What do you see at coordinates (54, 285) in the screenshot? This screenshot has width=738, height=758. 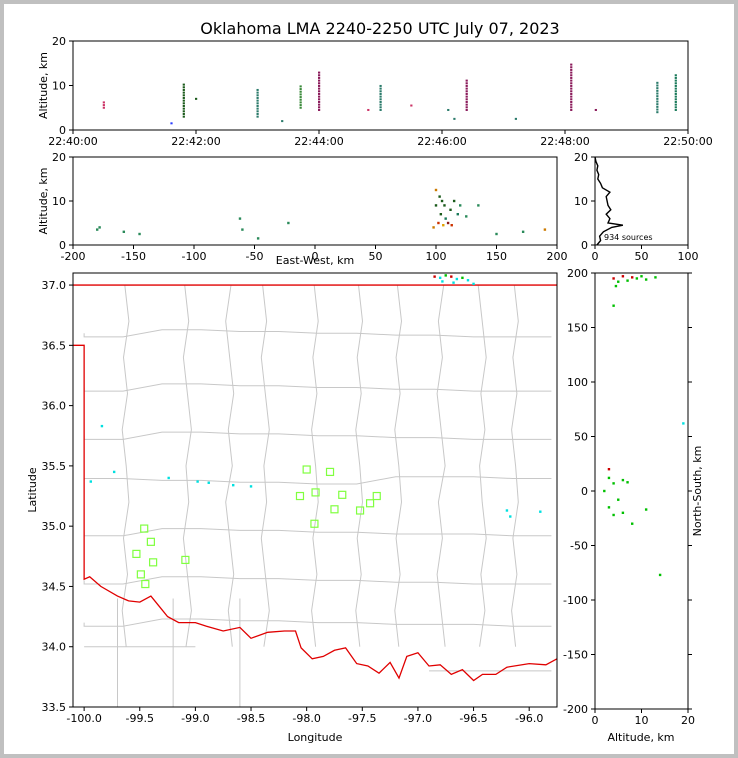 I see `map-ytick-label: 37.0` at bounding box center [54, 285].